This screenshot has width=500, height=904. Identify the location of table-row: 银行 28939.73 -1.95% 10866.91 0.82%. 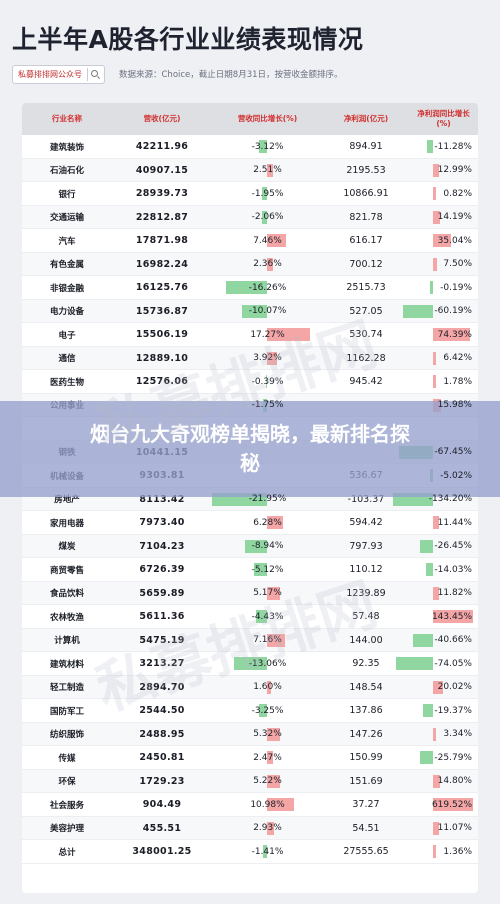
(250, 194).